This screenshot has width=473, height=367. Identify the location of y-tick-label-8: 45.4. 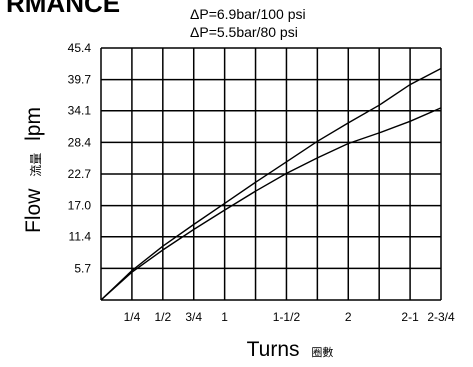
(80, 48).